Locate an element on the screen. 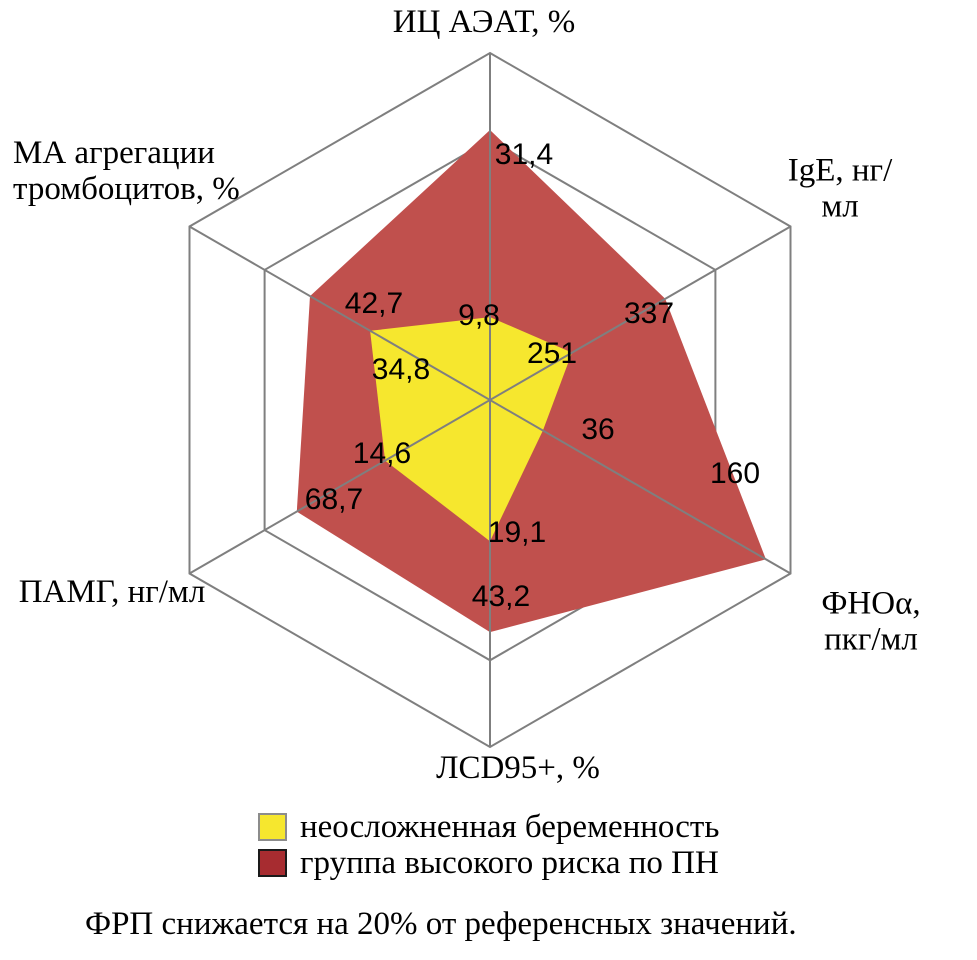 The image size is (977, 960). value-label-red-ic-aeat: 31,4 is located at coordinates (524, 154).